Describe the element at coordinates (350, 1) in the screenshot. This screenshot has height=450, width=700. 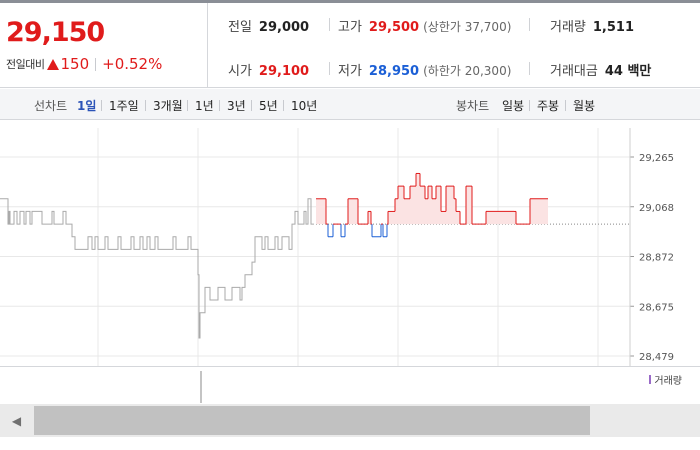
I see `top-strip` at that location.